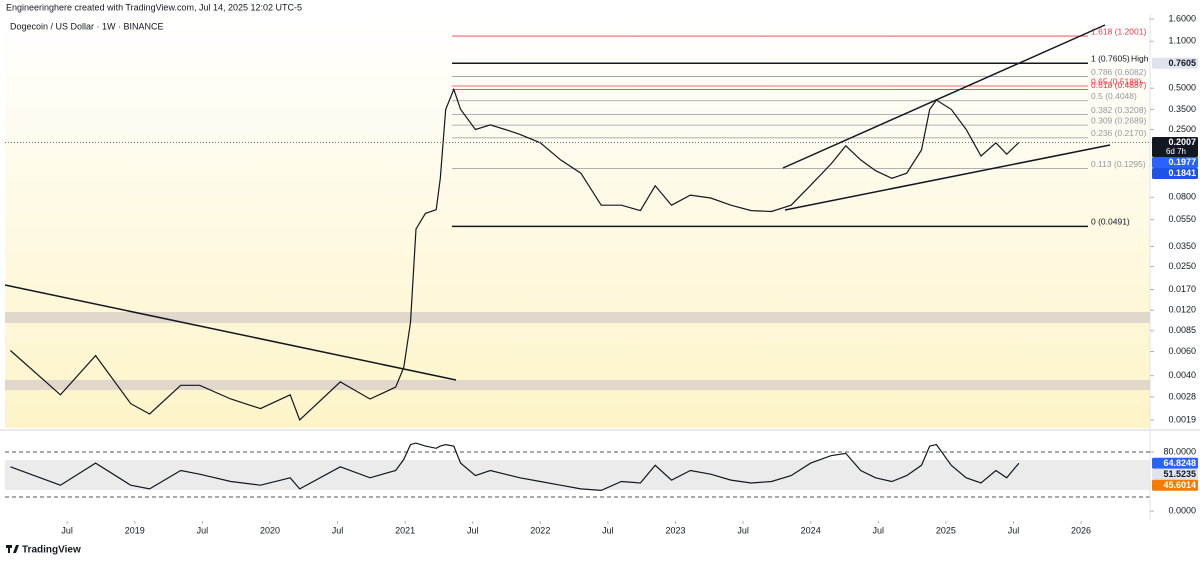 The image size is (1200, 561). Describe the element at coordinates (577, 475) in the screenshot. I see `rsi-band` at that location.